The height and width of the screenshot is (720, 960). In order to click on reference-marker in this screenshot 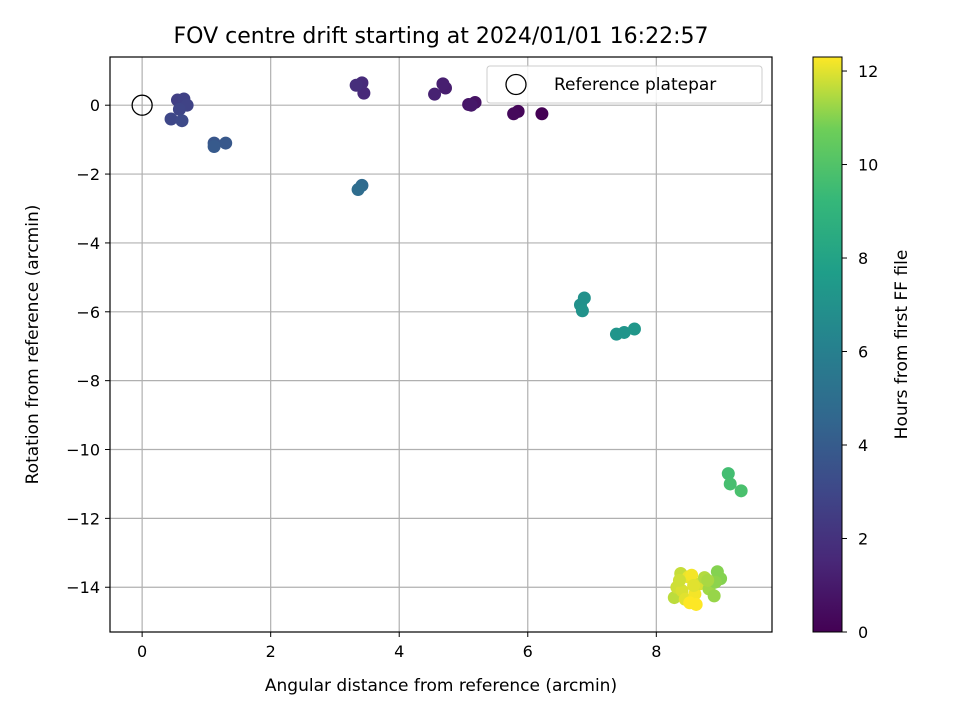, I will do `click(142, 105)`.